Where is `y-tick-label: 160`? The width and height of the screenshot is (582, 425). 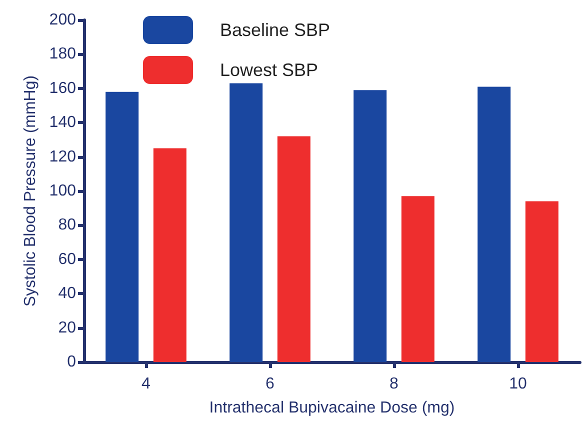
y-tick-label: 160 is located at coordinates (62, 88).